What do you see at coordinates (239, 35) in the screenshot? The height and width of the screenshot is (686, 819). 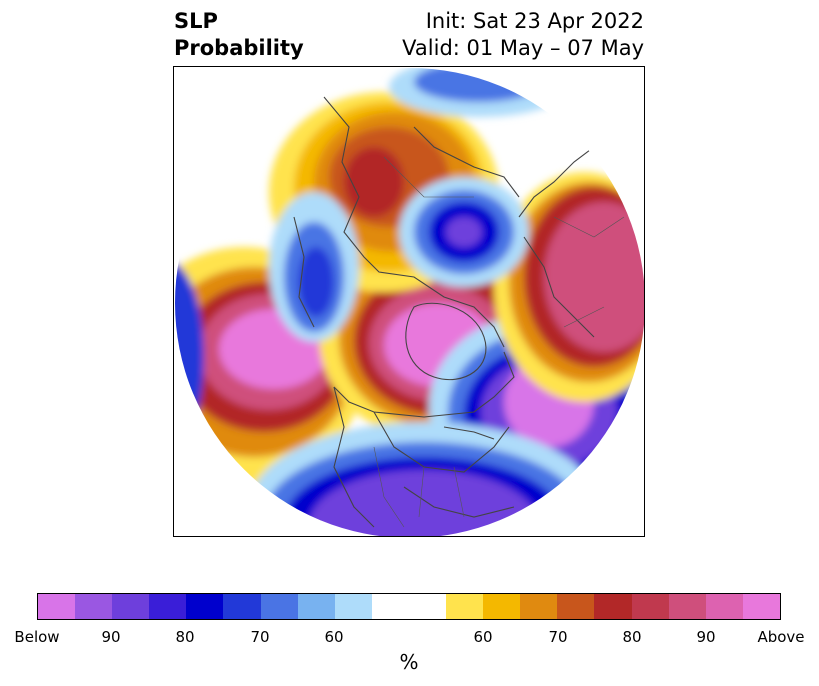 I see `map-title: SLP Probability` at bounding box center [239, 35].